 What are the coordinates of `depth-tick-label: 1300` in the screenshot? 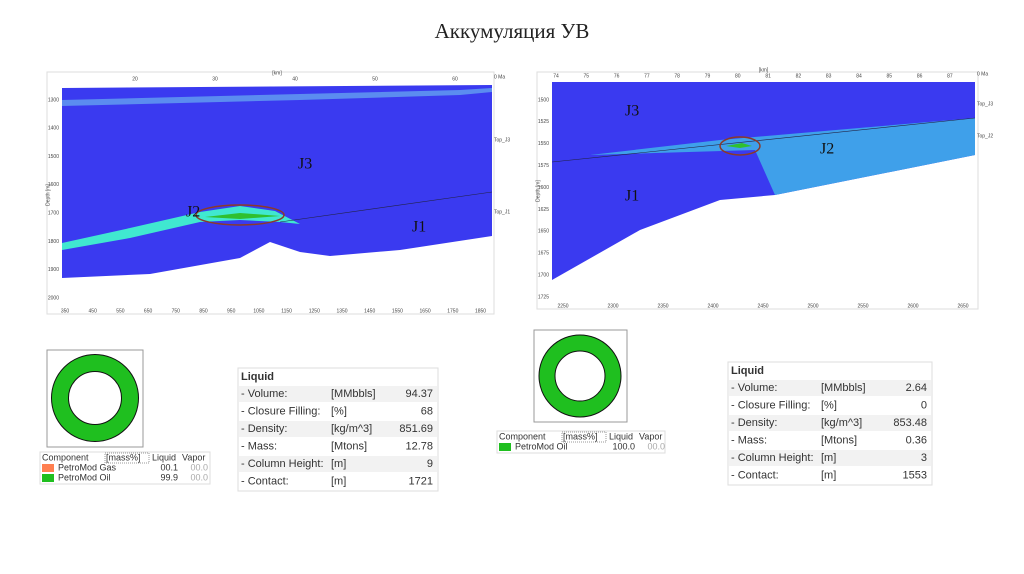 It's located at (53, 100).